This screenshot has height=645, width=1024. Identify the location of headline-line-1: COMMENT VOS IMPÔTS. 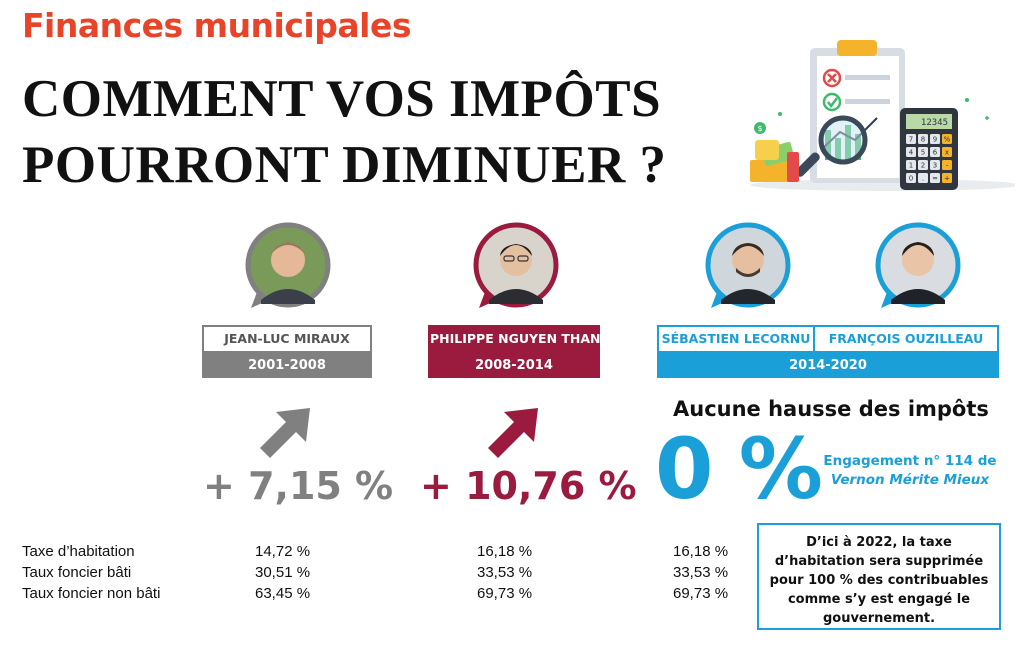
(342, 99).